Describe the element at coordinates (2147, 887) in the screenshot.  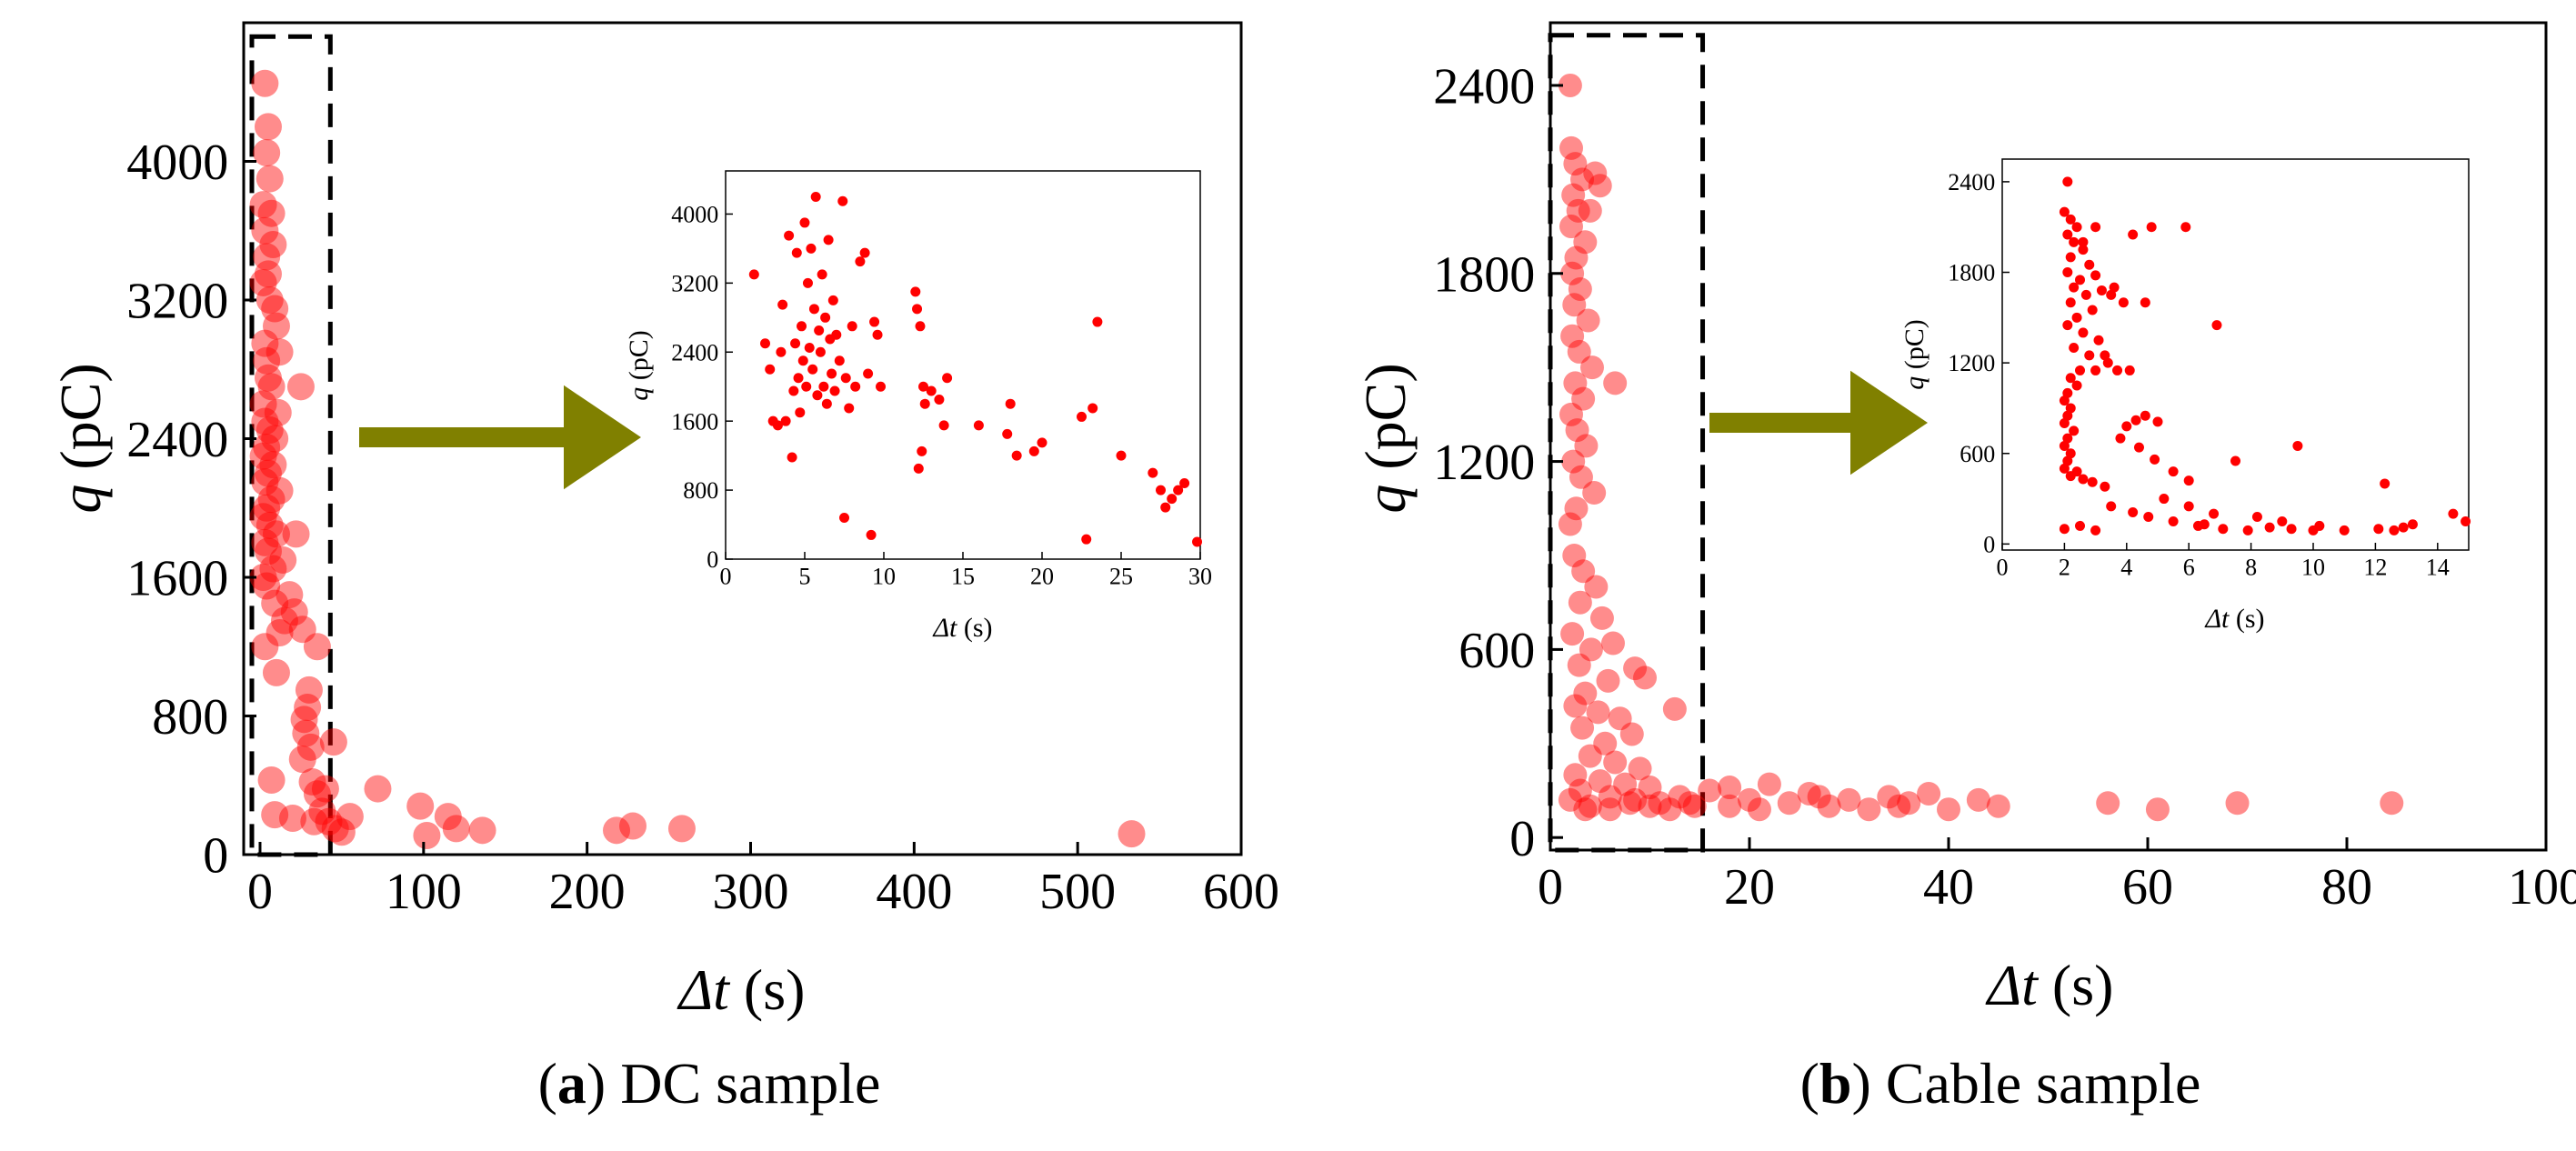
I see `x-tick-label: 60` at that location.